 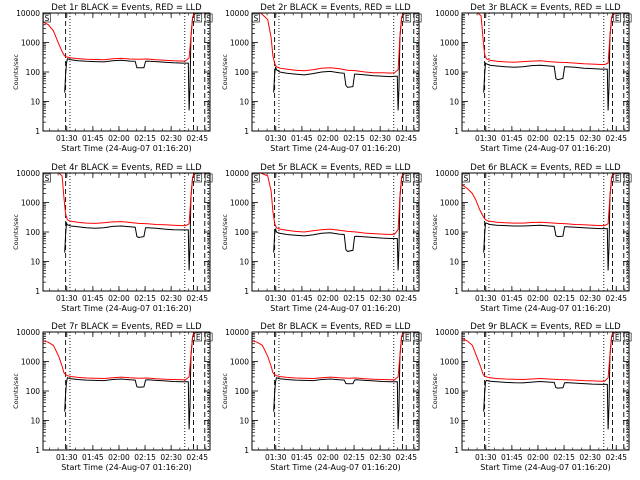 What do you see at coordinates (335, 327) in the screenshot?
I see `panel-title: Det 8r BLACK = Events, RED = LLD` at bounding box center [335, 327].